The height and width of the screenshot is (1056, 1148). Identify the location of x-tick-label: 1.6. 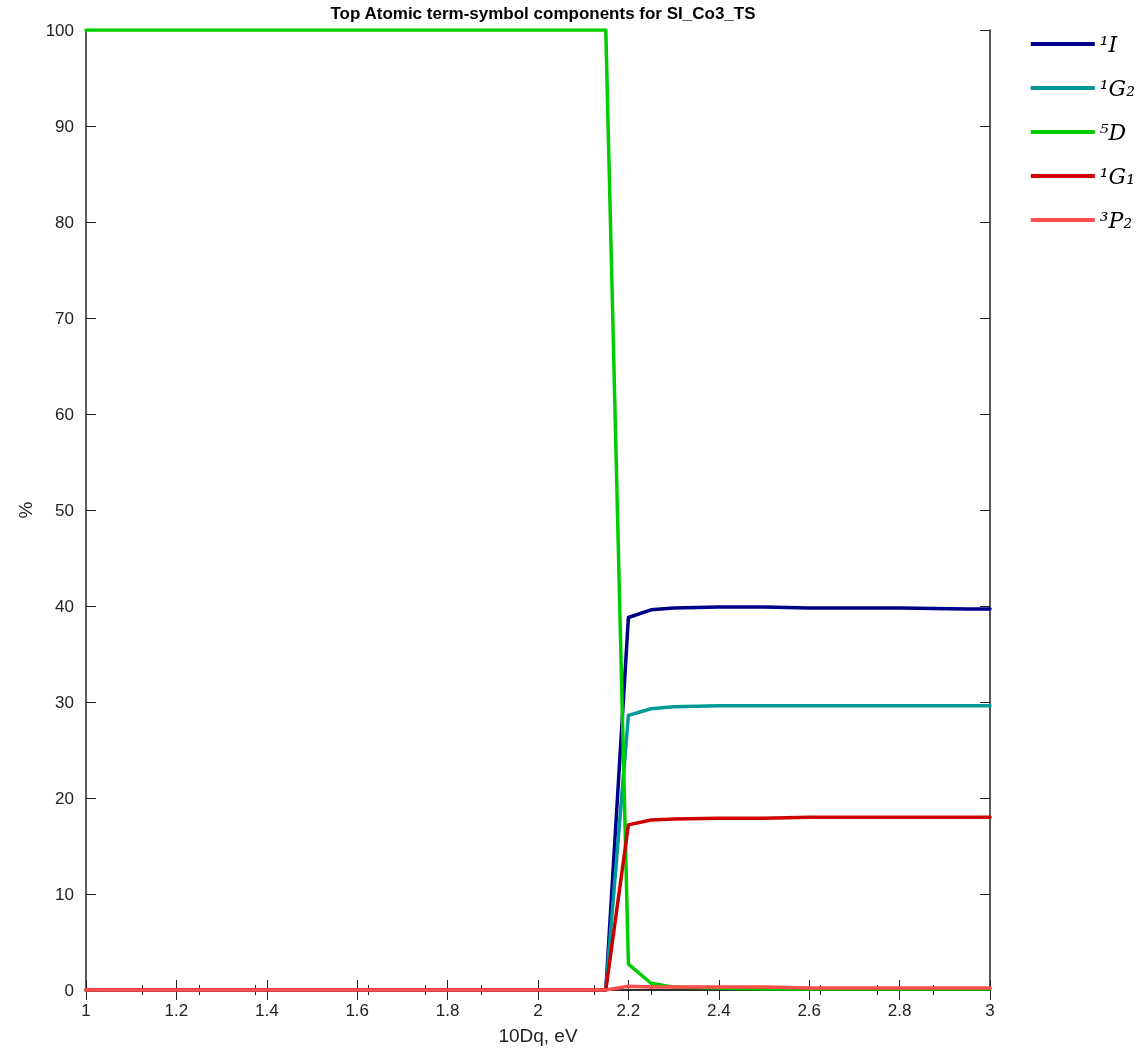
(357, 1010).